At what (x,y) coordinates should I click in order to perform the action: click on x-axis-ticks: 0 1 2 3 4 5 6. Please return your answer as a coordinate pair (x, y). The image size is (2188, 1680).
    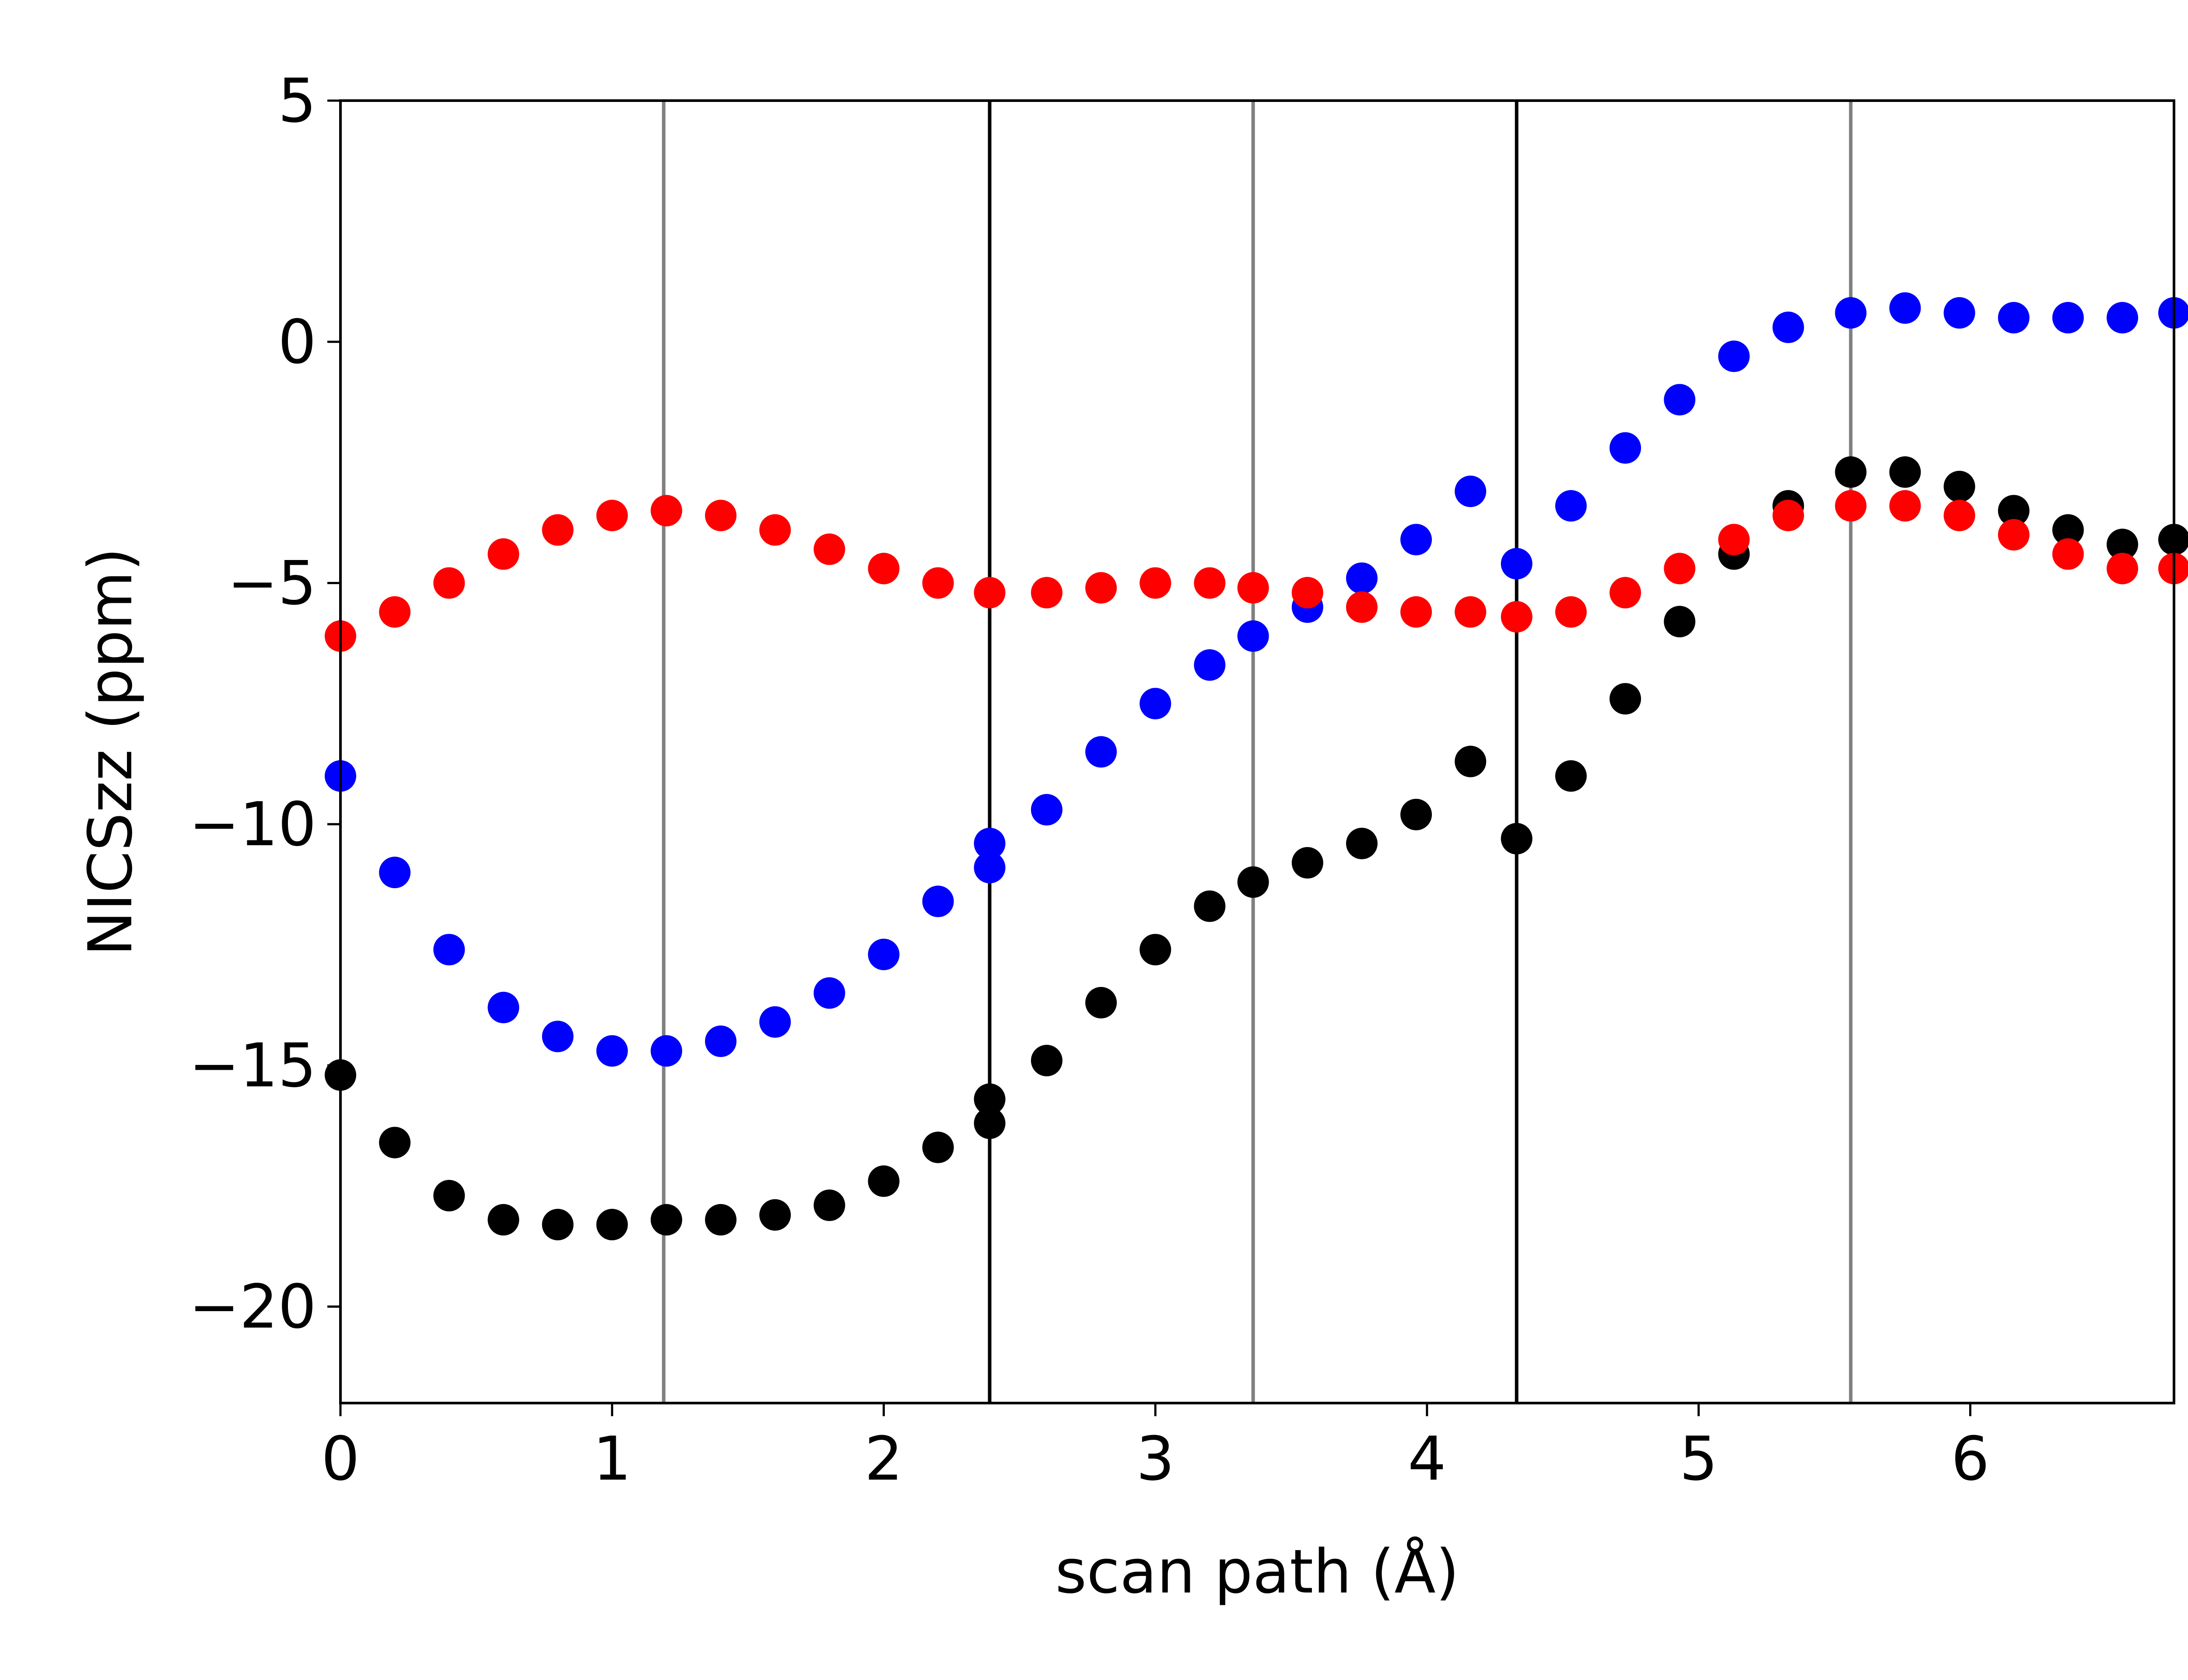
    Looking at the image, I should click on (1155, 1448).